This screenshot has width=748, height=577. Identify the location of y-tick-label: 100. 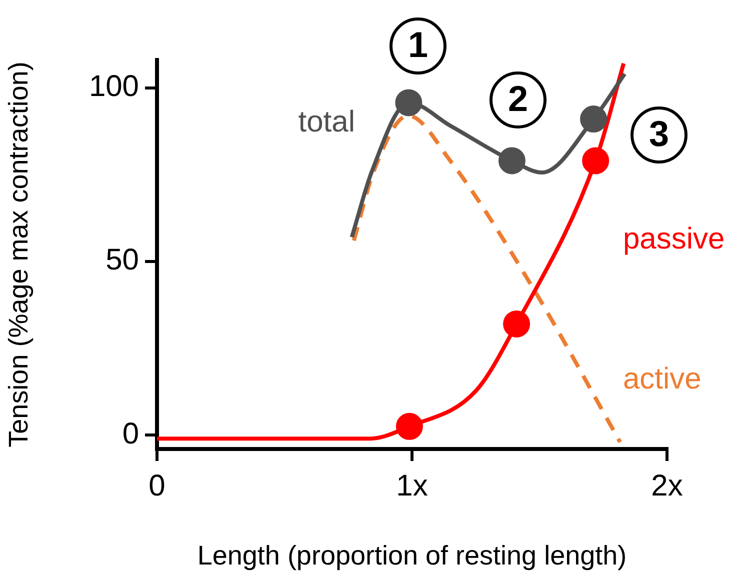
(113, 87).